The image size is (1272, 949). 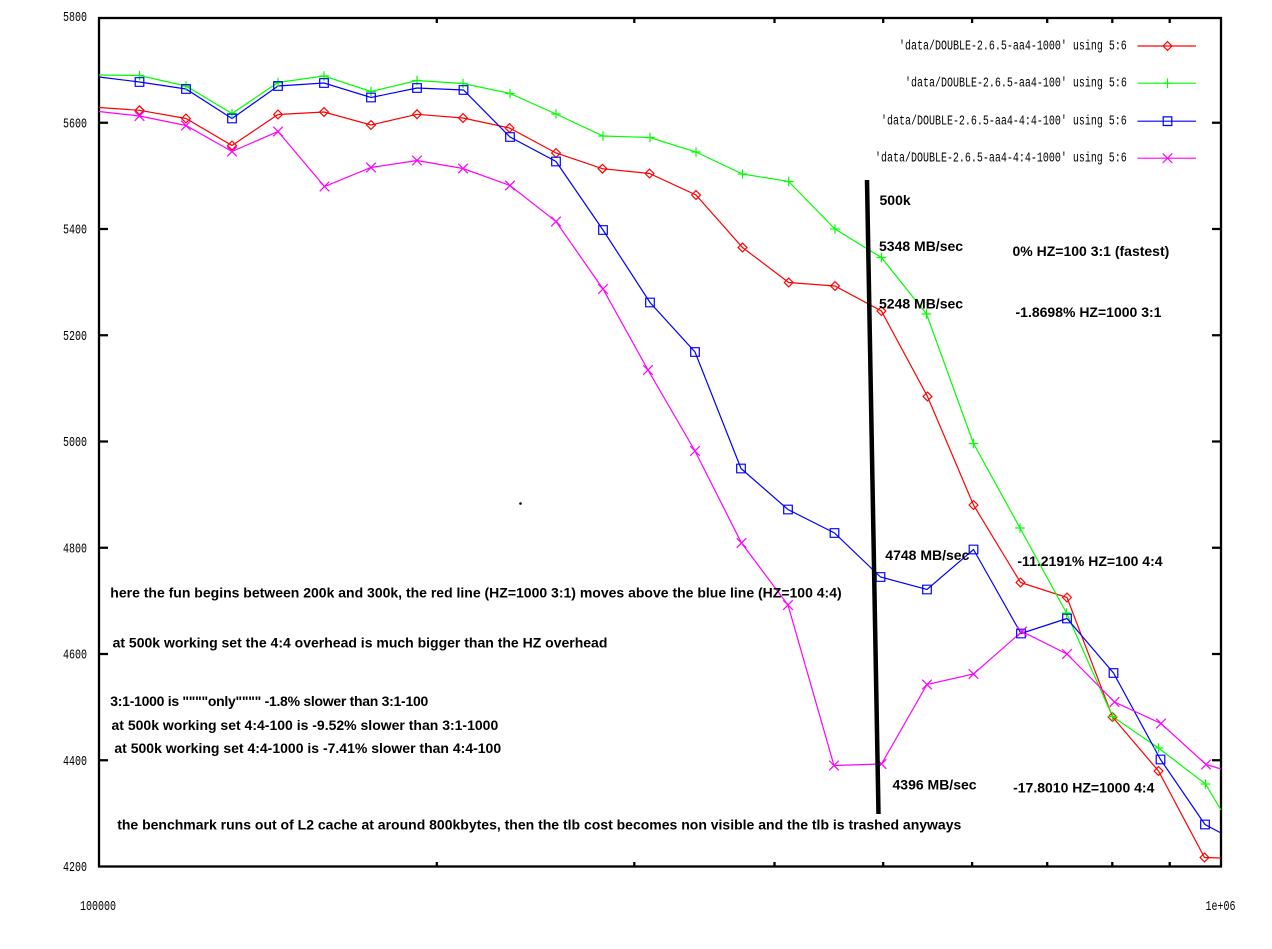 What do you see at coordinates (75, 230) in the screenshot?
I see `svg-text: 5400` at bounding box center [75, 230].